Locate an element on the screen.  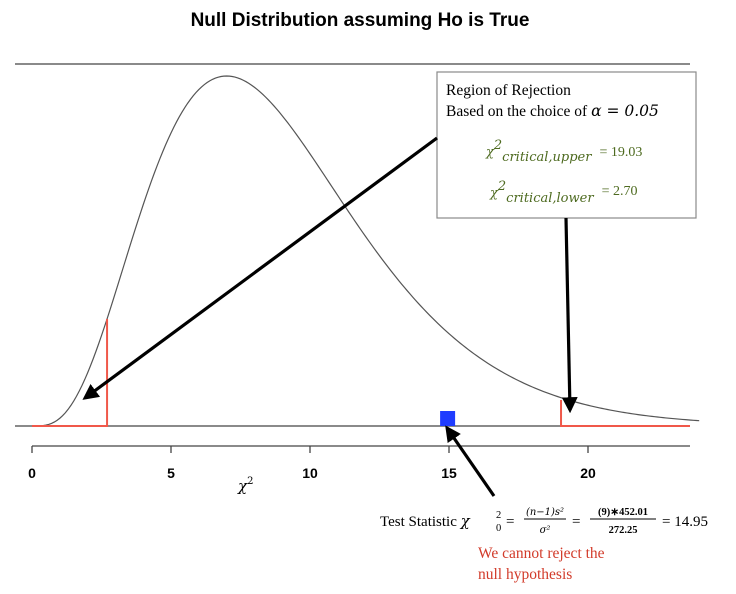
svg-text: 0 is located at coordinates (498, 528).